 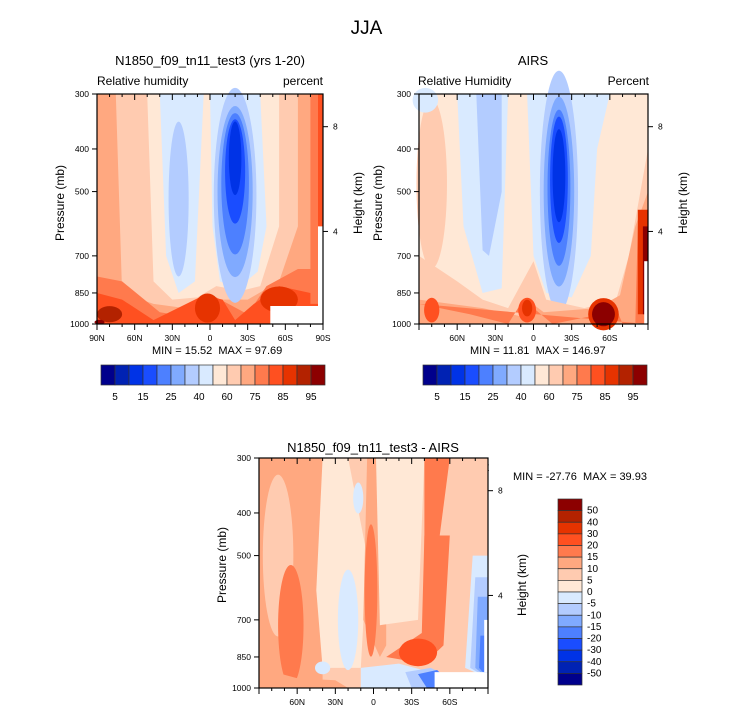 I want to click on panel2-contour-plot: 300 400 500 700 850 1000 8 4 60N 30N 0 30S 60S, so click(x=527, y=206).